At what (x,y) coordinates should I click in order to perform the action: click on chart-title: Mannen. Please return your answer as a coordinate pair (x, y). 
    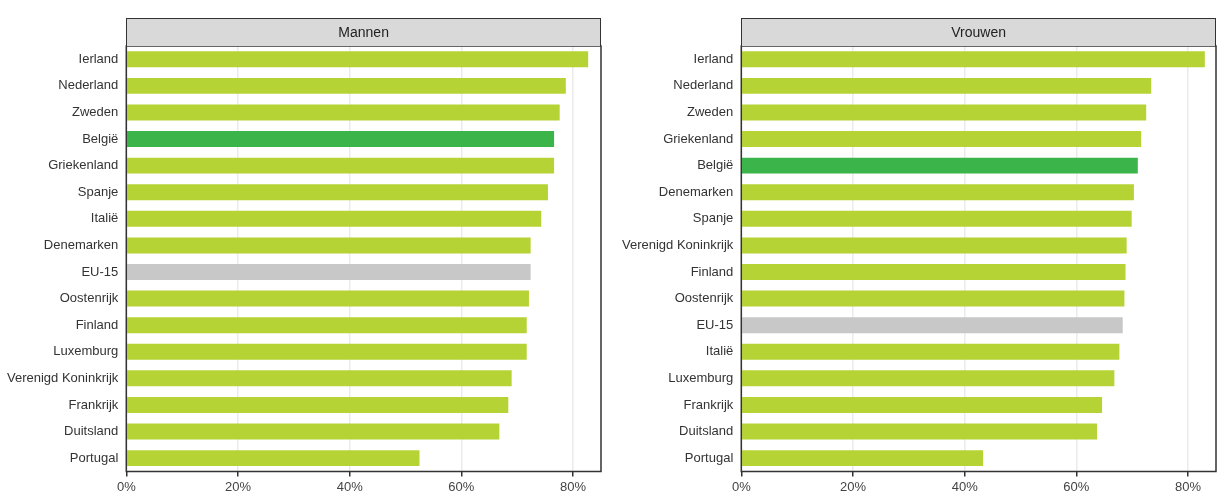
    Looking at the image, I should click on (363, 32).